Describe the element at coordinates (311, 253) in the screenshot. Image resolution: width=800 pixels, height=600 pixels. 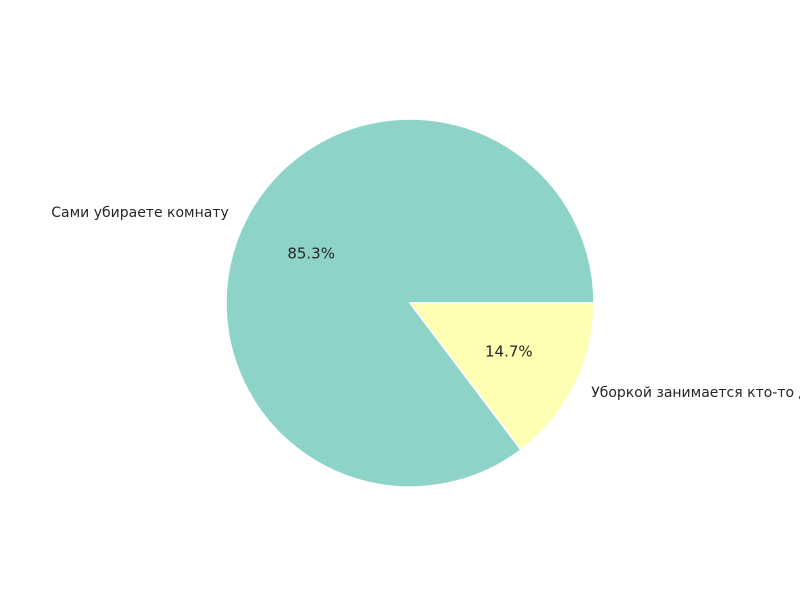
I see `percent-label-1: 85.3%` at that location.